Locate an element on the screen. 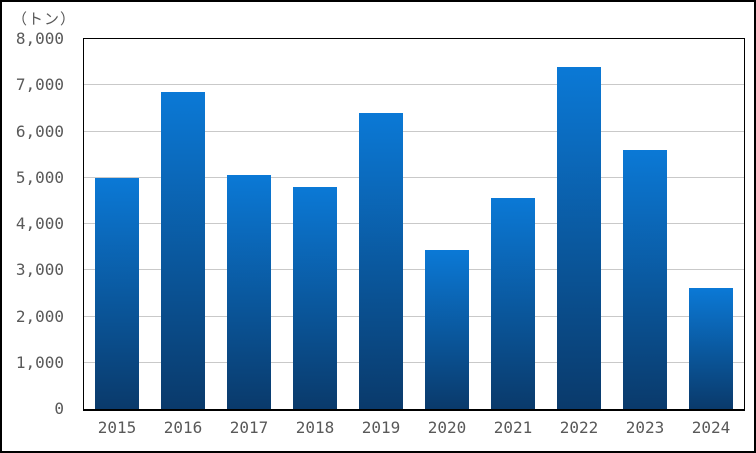  x-tick-label-2015: 2015 is located at coordinates (117, 427).